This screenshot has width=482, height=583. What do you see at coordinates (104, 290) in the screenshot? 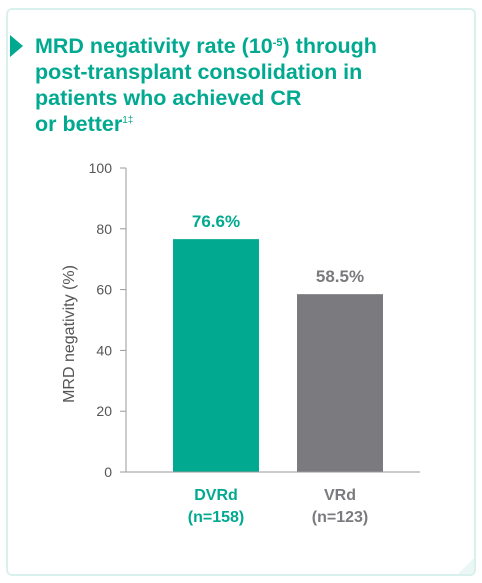
I see `y-tick-label: 60` at bounding box center [104, 290].